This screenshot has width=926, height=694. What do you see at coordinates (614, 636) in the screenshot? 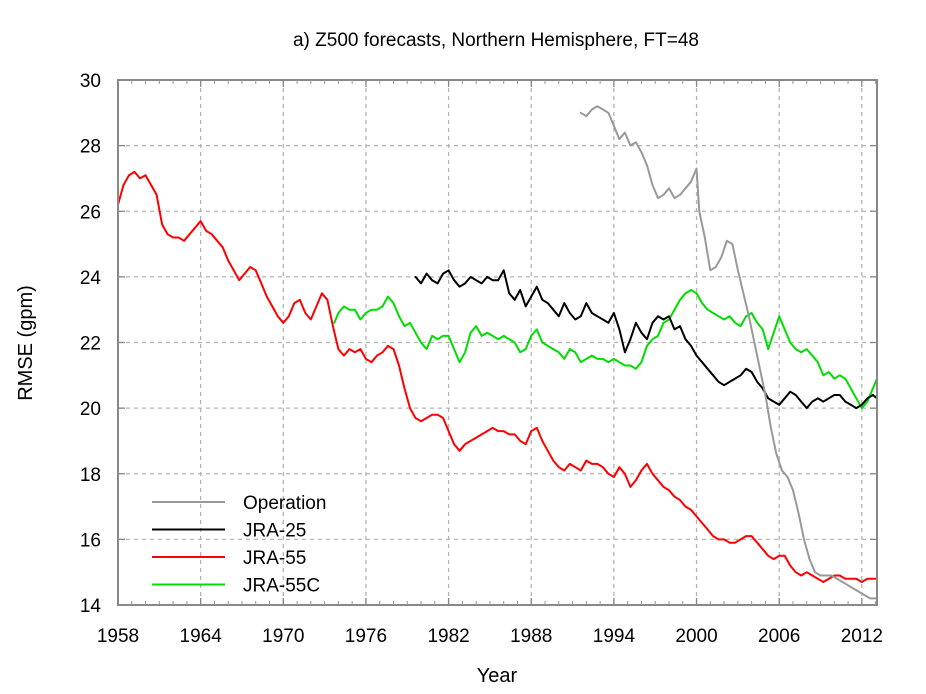
I see `x-tick-label: 1994` at bounding box center [614, 636].